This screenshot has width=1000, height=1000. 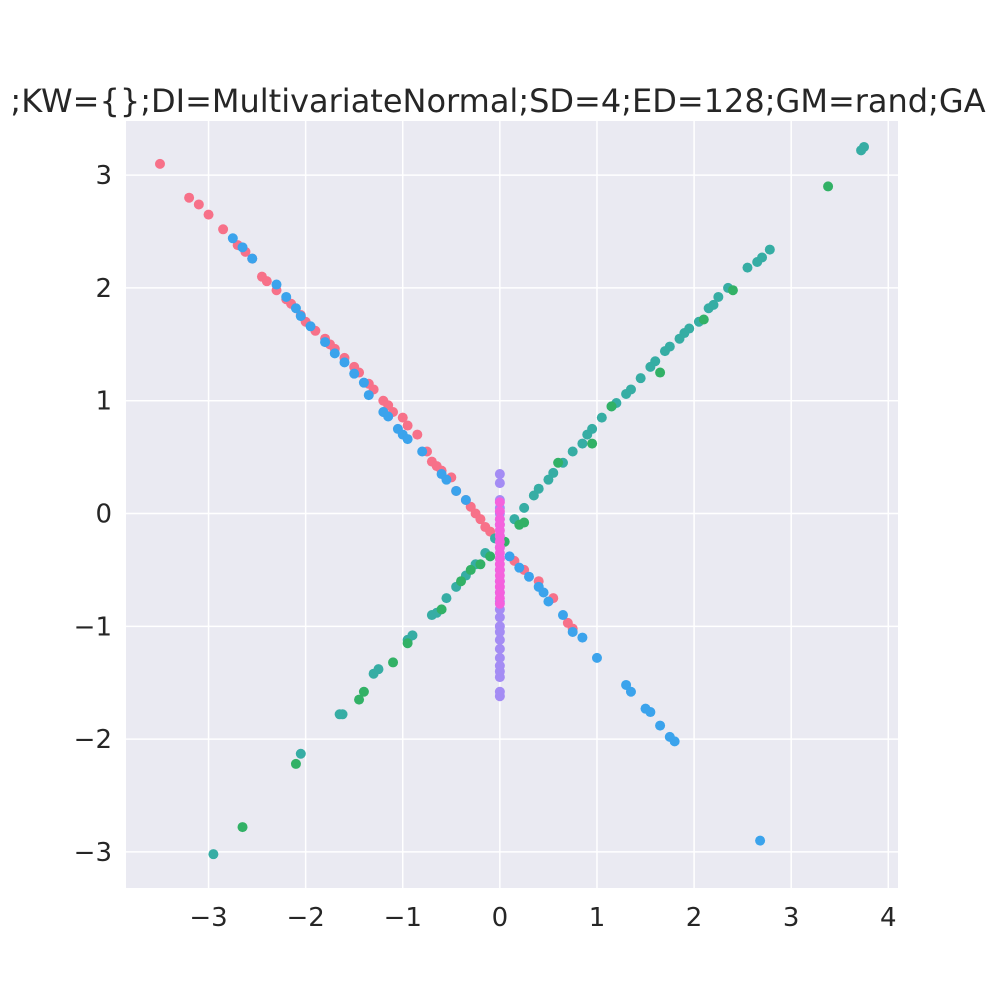 What do you see at coordinates (103, 176) in the screenshot?
I see `y-tick-label: 3` at bounding box center [103, 176].